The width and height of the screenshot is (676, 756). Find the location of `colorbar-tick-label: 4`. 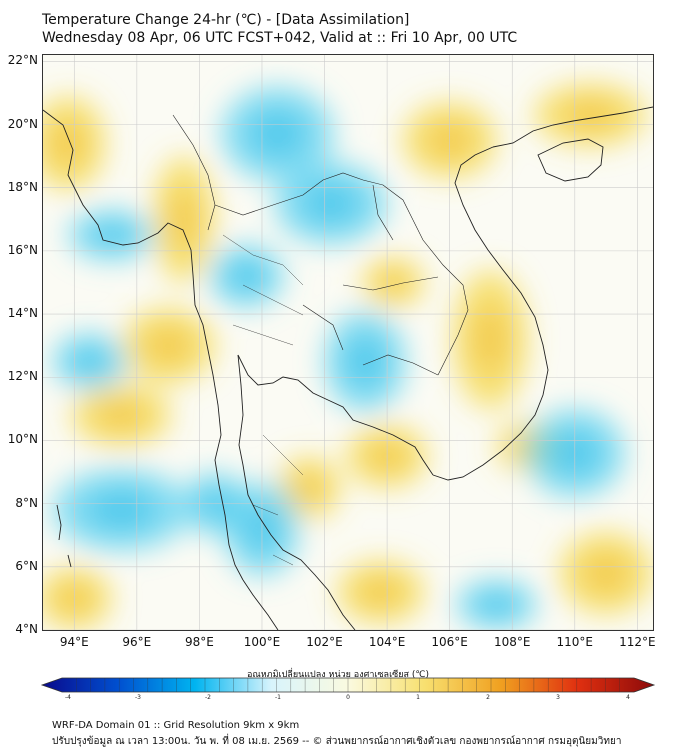

colorbar-tick-label: 4 is located at coordinates (628, 697).